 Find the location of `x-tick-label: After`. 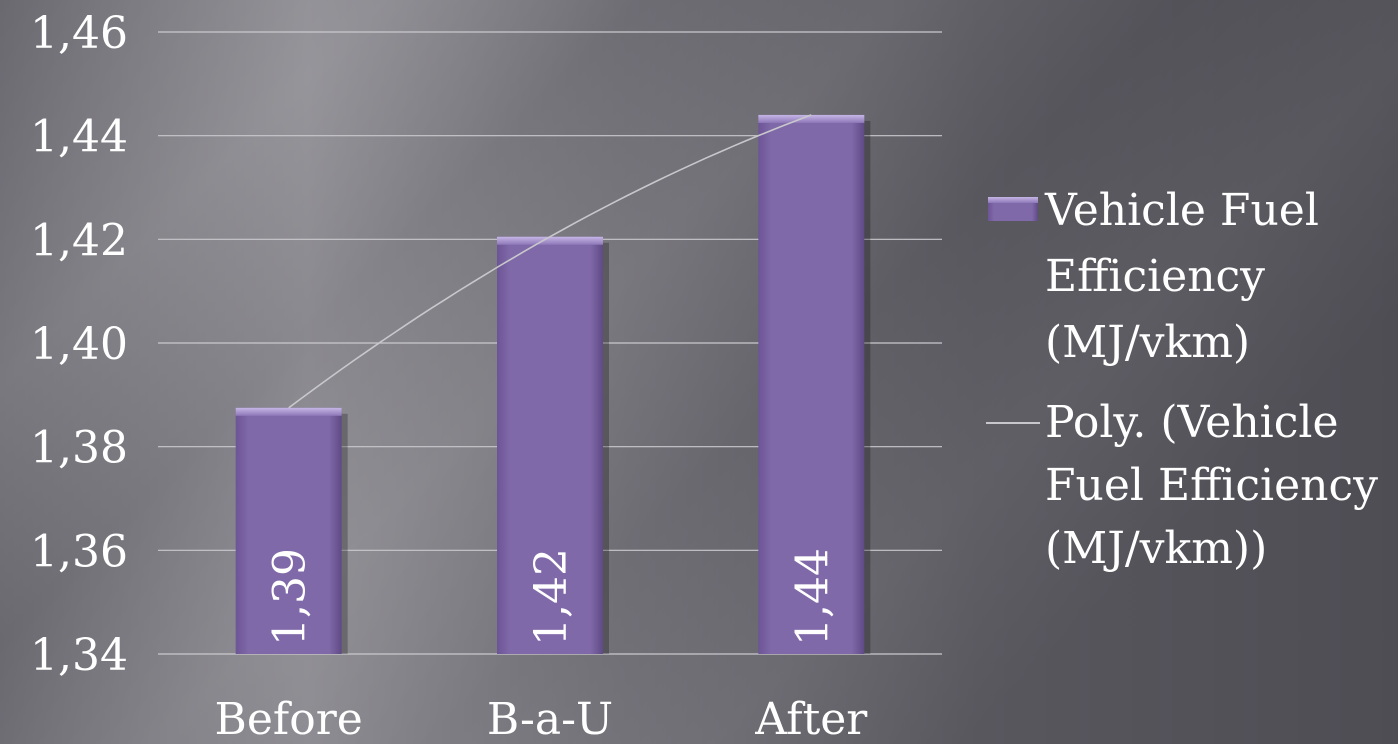

x-tick-label: After is located at coordinates (811, 719).